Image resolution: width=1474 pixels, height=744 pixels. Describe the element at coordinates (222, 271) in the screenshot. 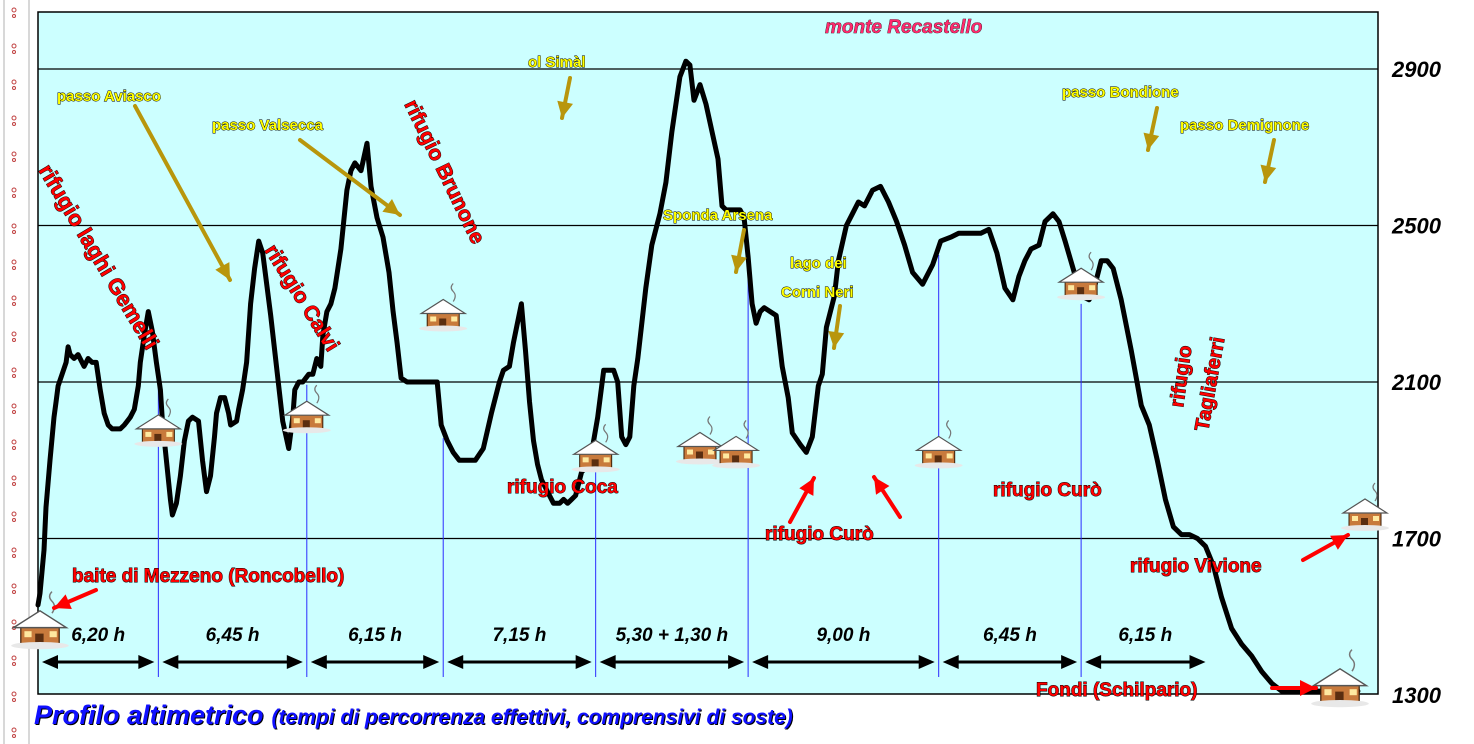

I see `arrow-passo-aviasco-head` at that location.